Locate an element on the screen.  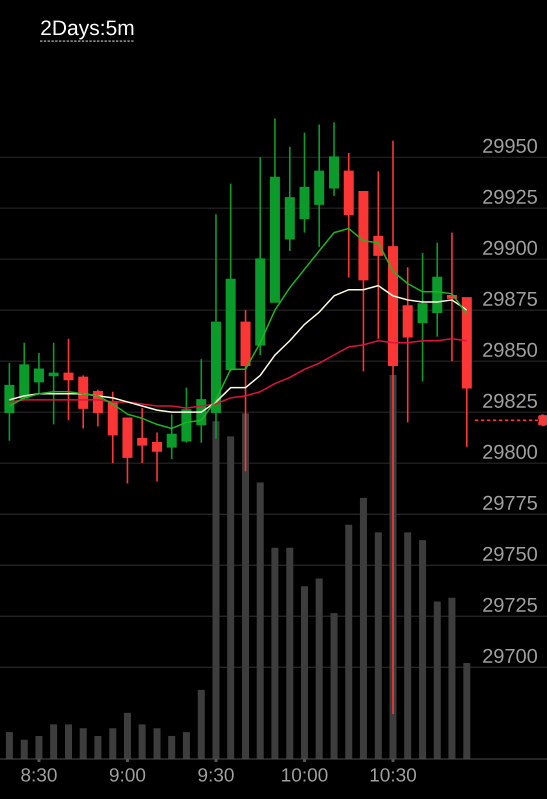
y-tick-label: 29875 is located at coordinates (510, 299).